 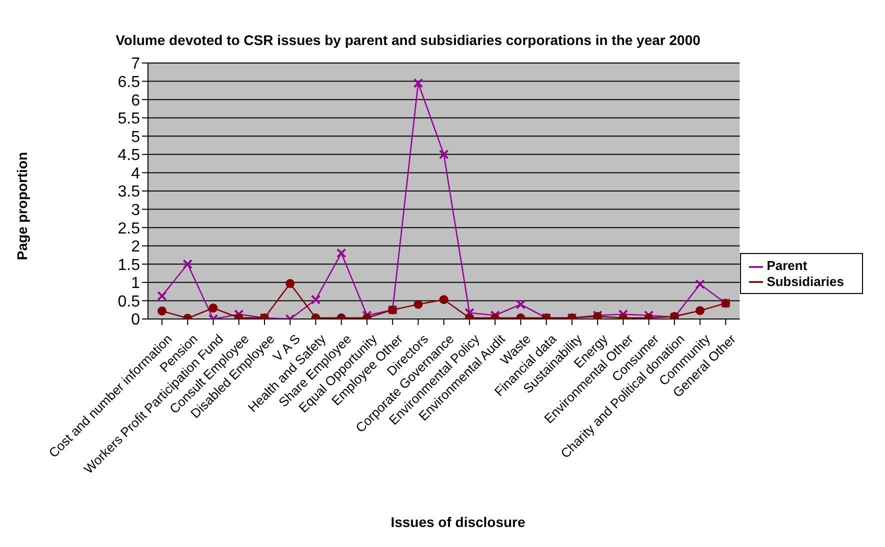 I want to click on y-tick-label: 4, so click(x=135, y=173).